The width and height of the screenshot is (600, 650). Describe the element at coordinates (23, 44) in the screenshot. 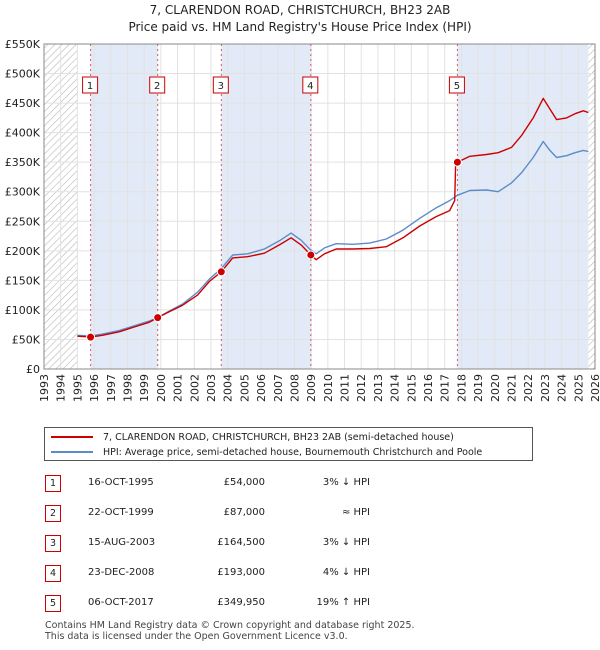

I see `y-tick-label: £550K` at that location.